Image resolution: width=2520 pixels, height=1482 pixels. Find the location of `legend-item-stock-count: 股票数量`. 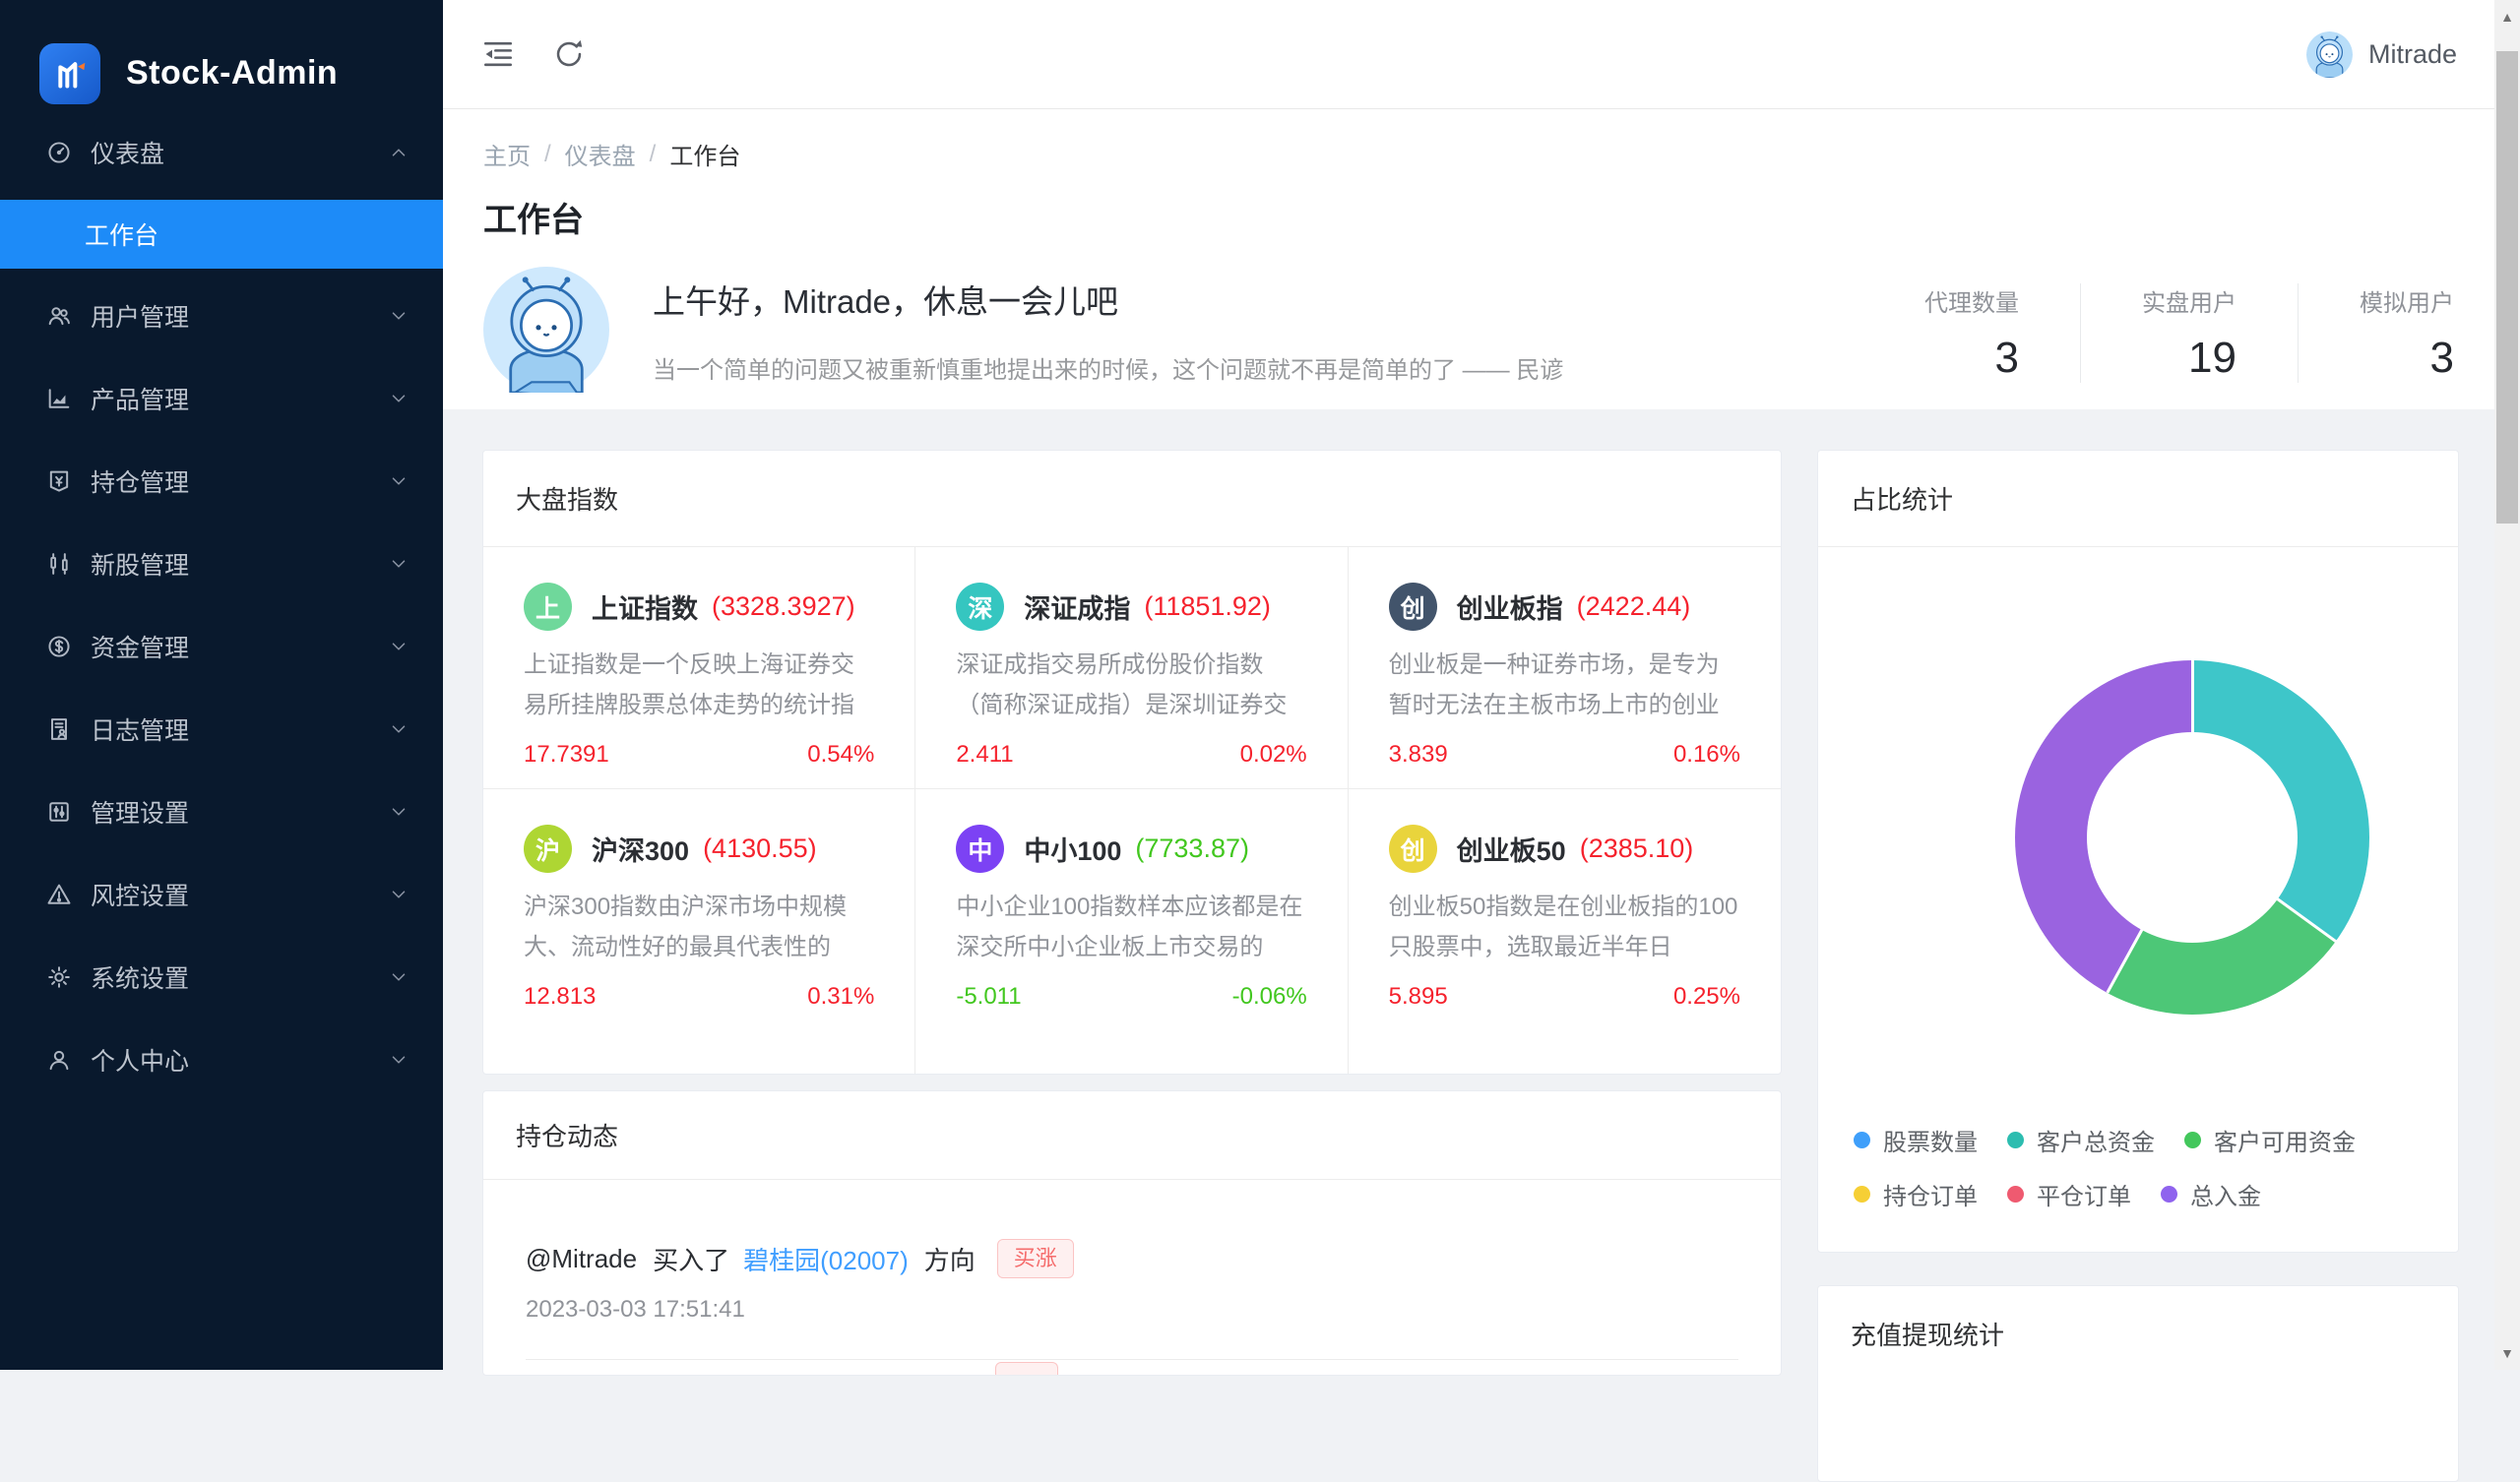

legend-item-stock-count: 股票数量 is located at coordinates (1916, 1140).